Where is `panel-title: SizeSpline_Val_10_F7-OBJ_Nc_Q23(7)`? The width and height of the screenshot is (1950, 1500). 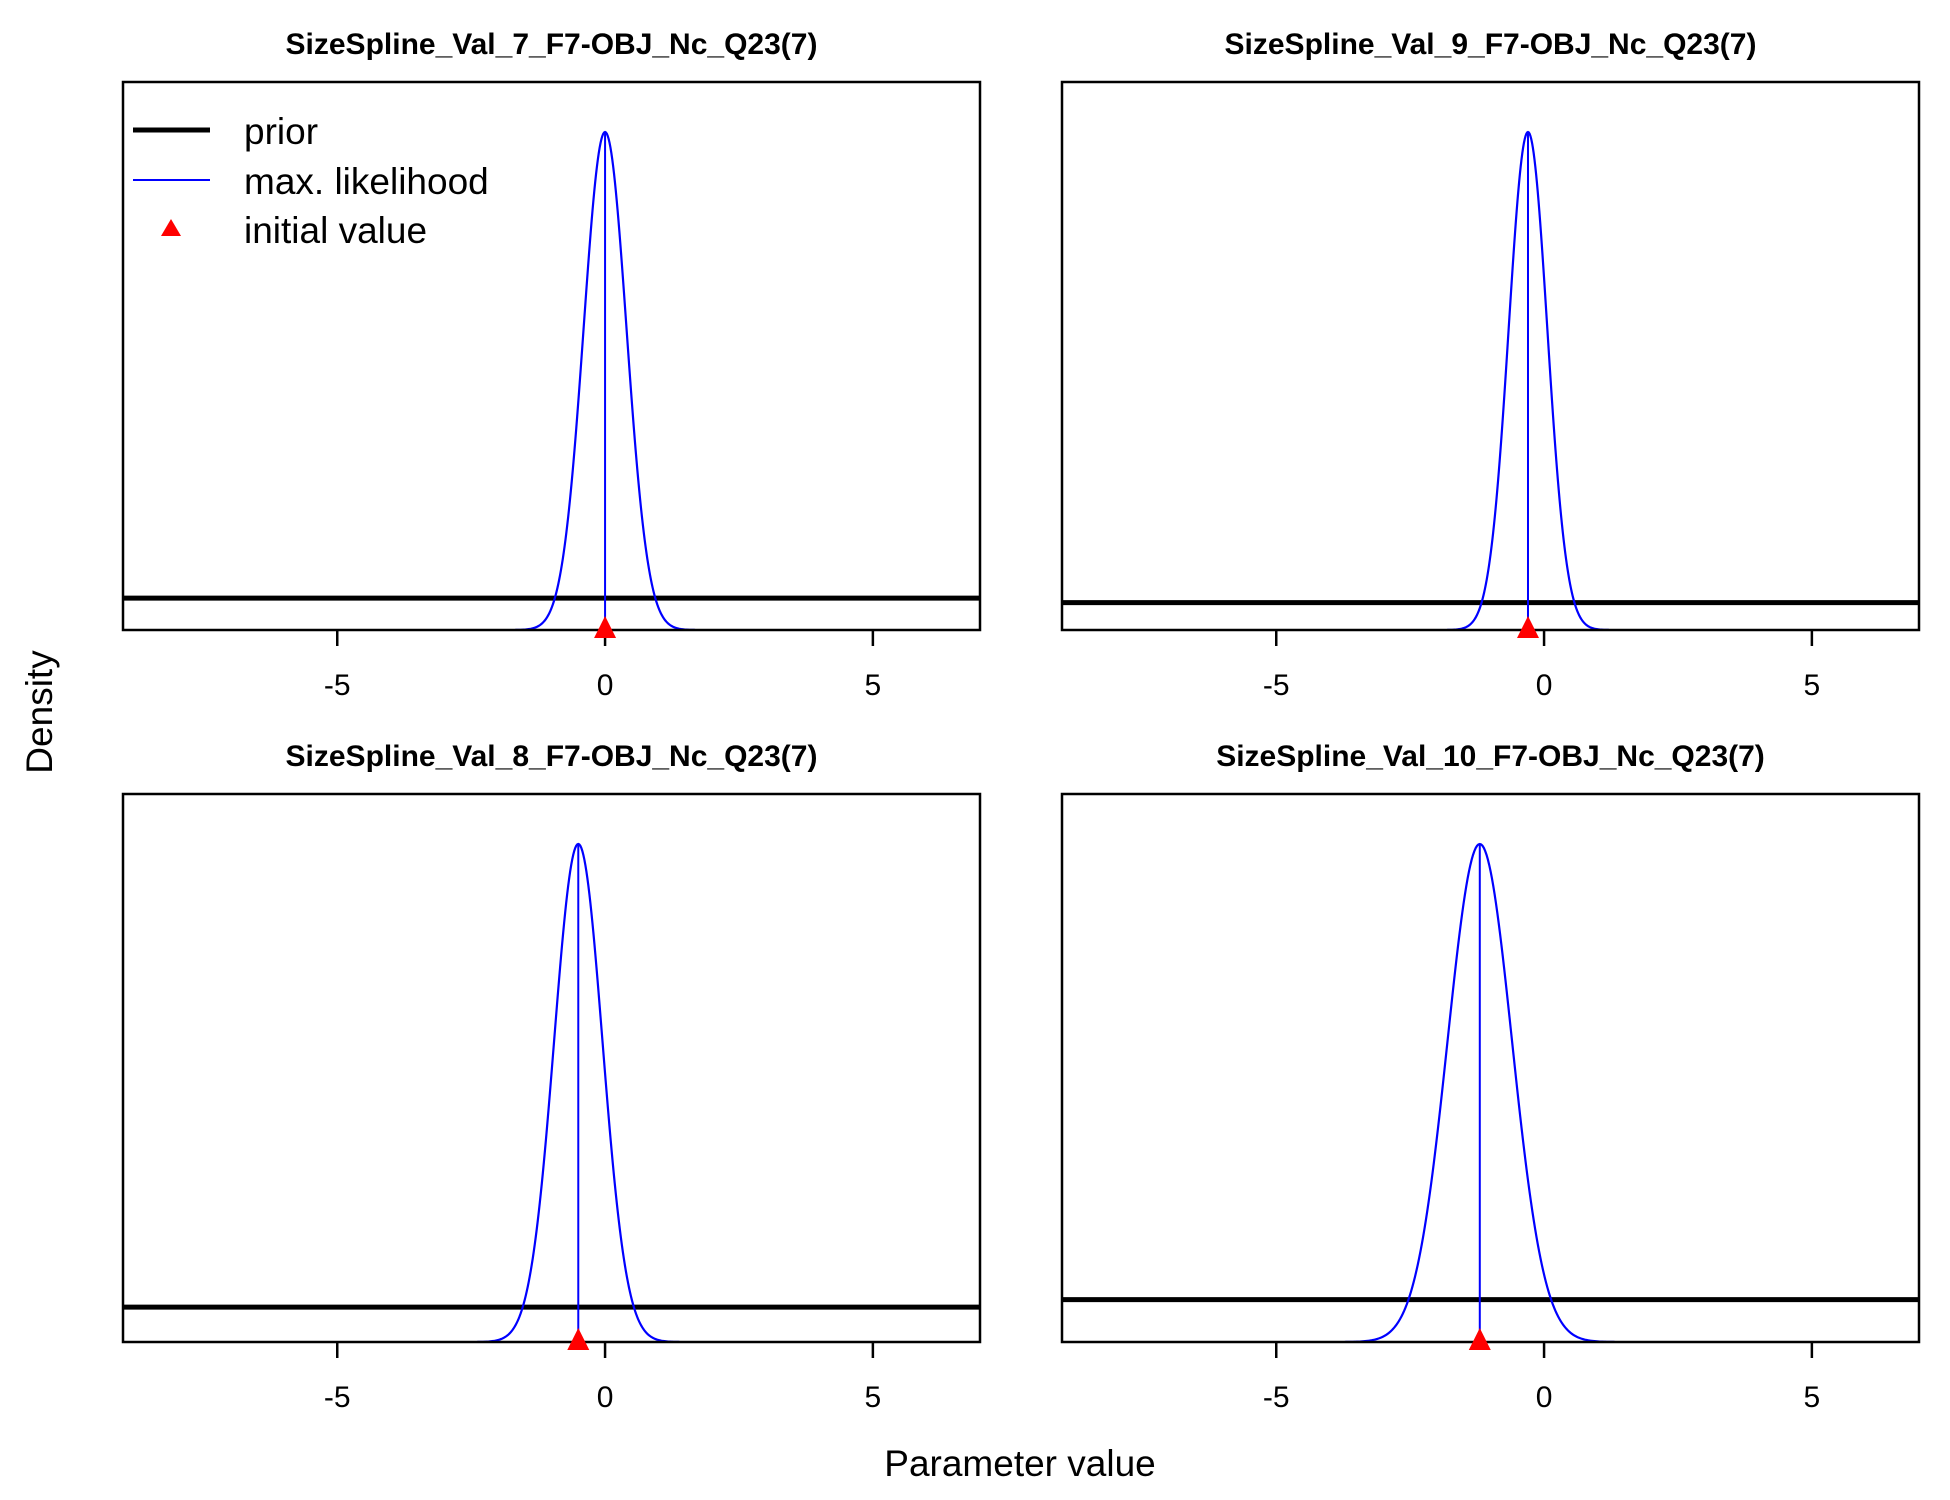
panel-title: SizeSpline_Val_10_F7-OBJ_Nc_Q23(7) is located at coordinates (1490, 756).